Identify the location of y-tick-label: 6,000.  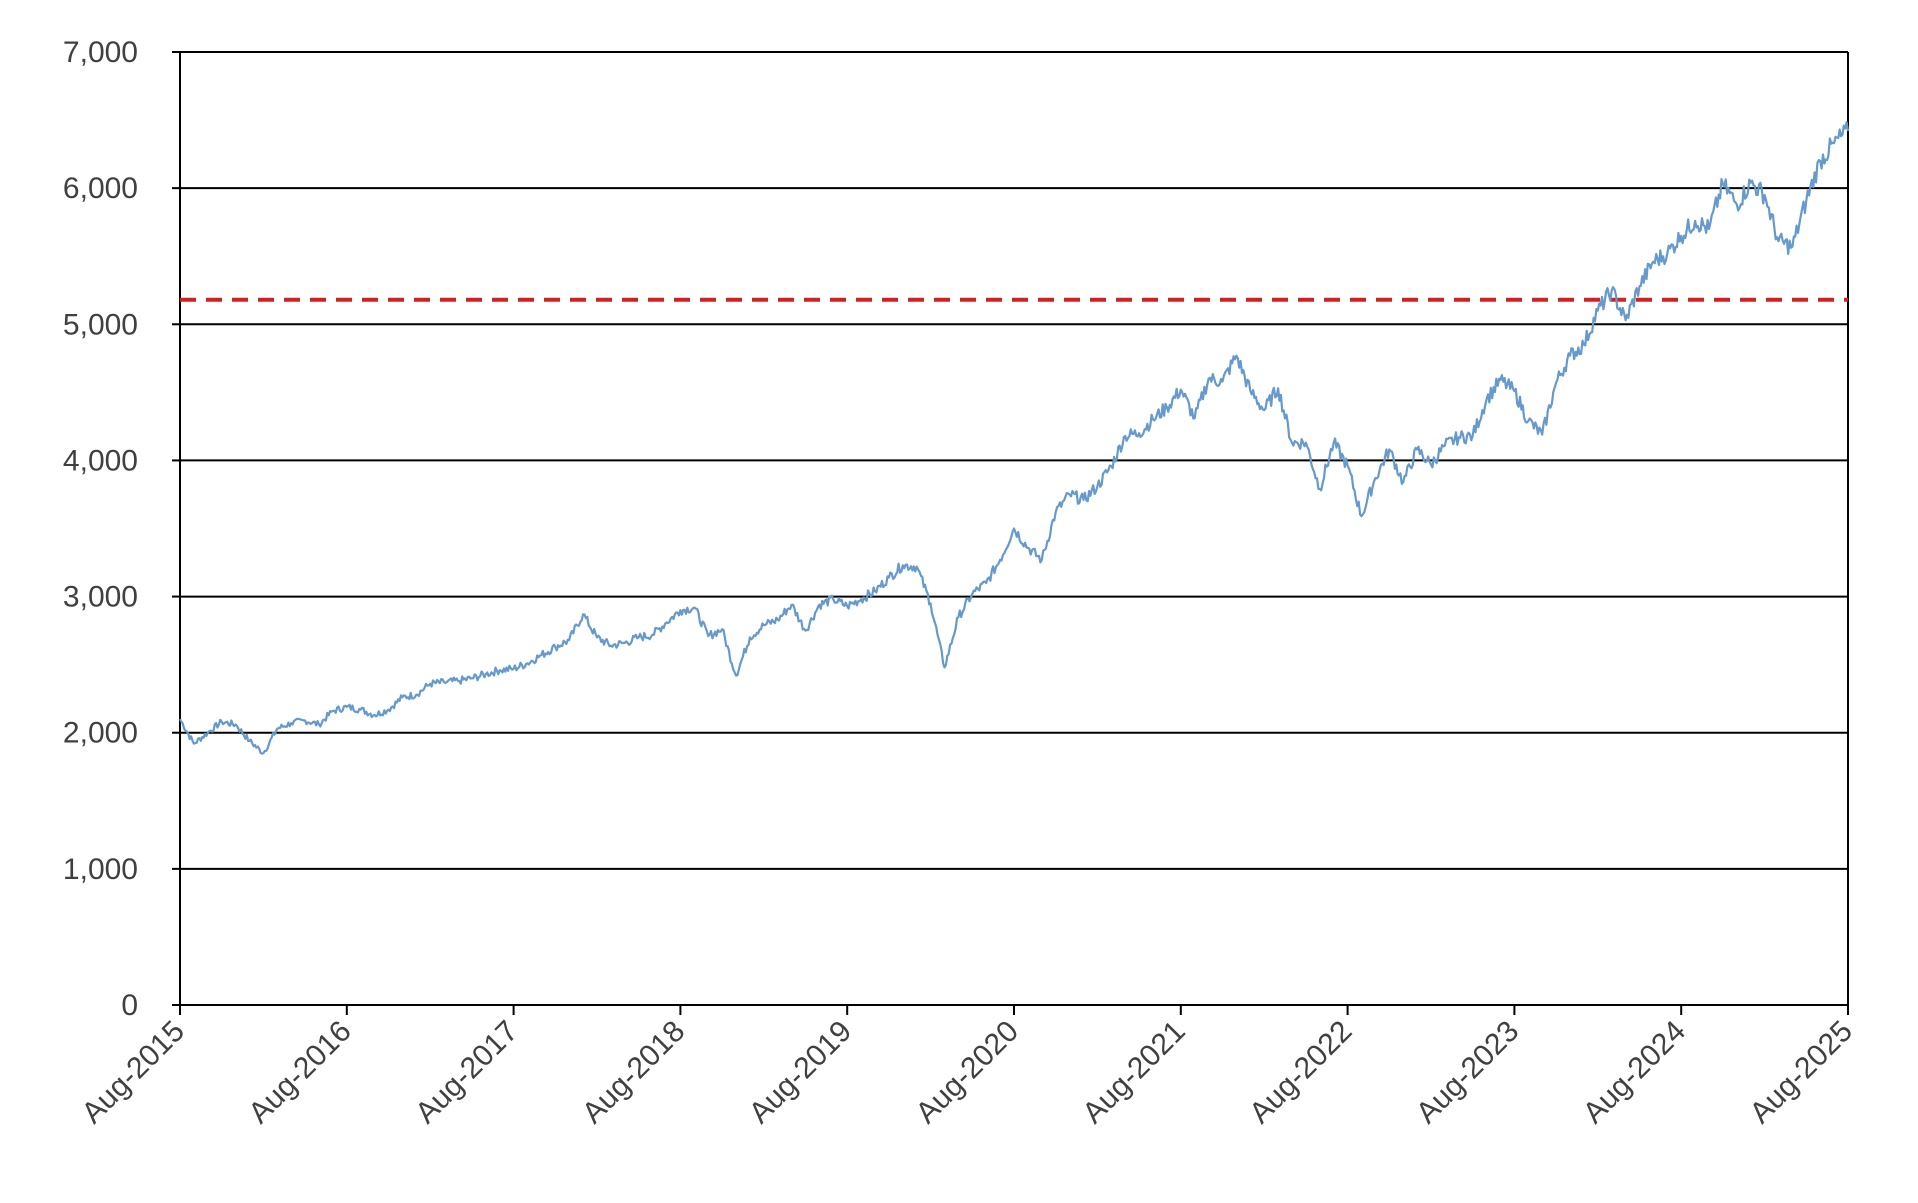
(100, 188).